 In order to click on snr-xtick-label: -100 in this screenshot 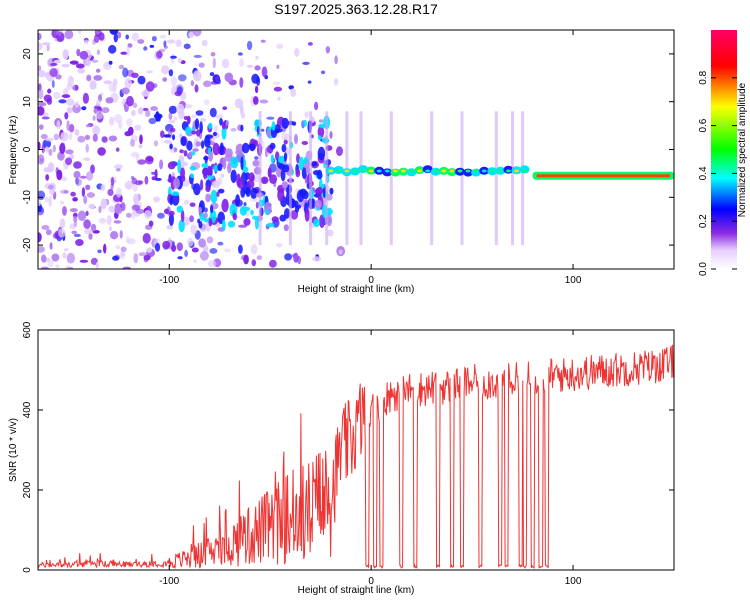, I will do `click(169, 581)`.